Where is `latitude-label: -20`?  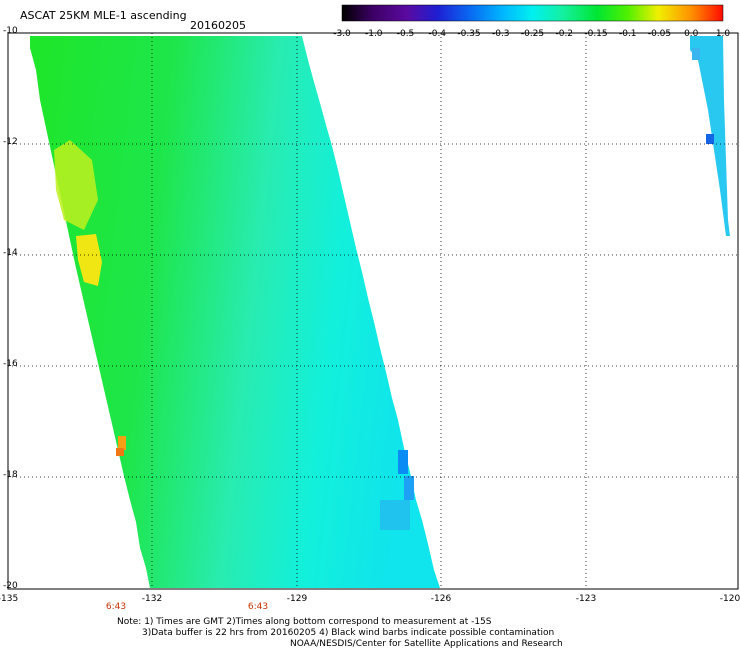
latitude-label: -20 is located at coordinates (10, 586).